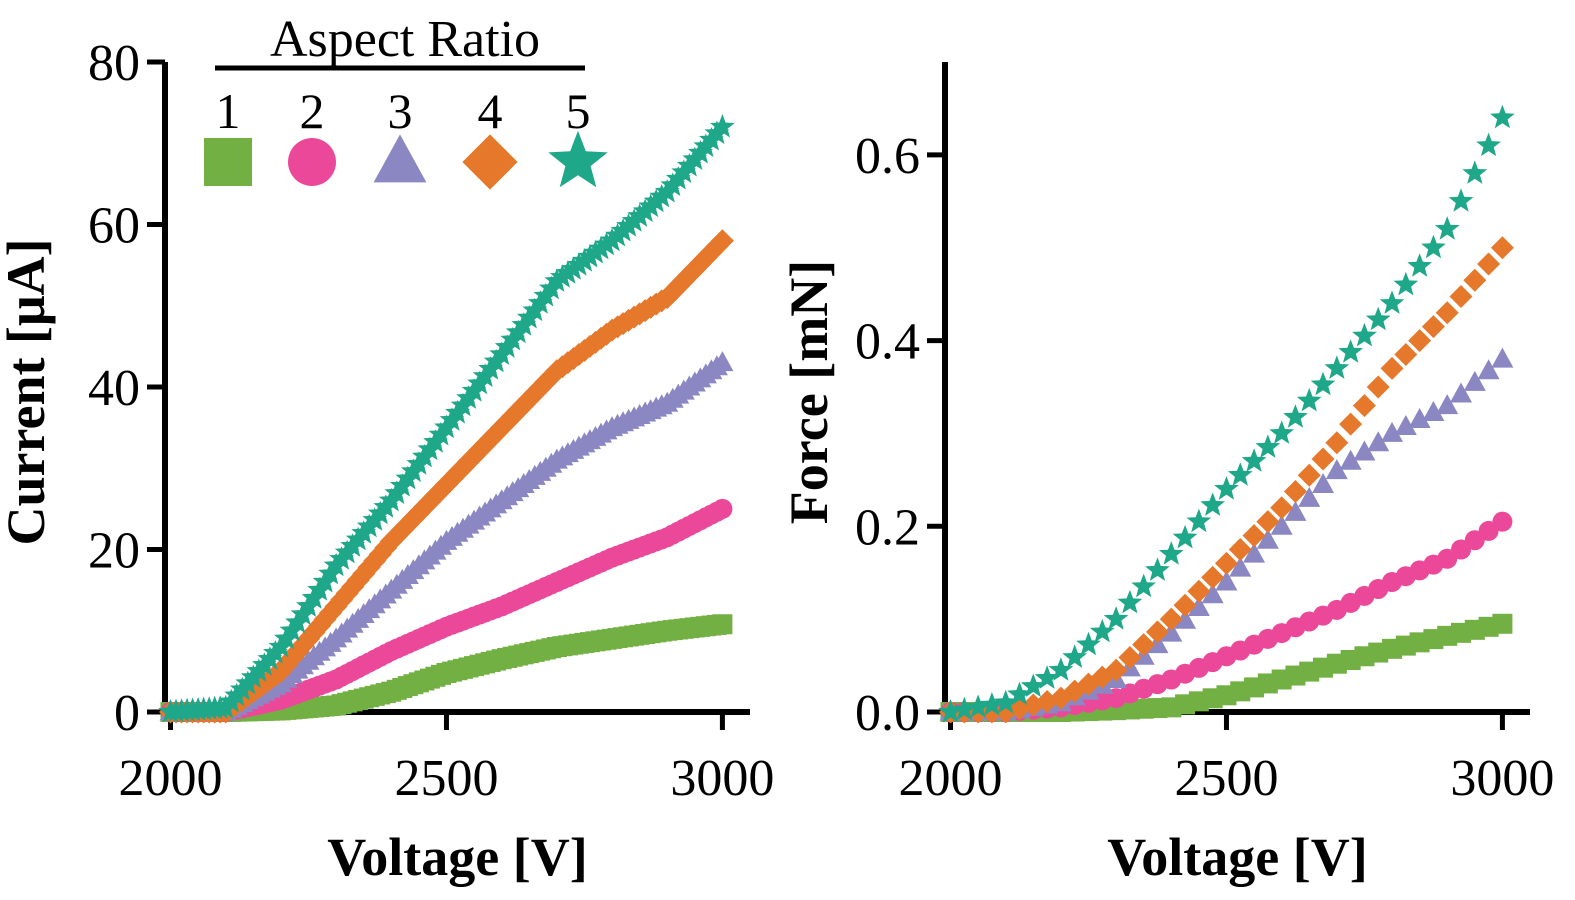 The height and width of the screenshot is (900, 1575). What do you see at coordinates (490, 111) in the screenshot?
I see `legend-entry-label: 4` at bounding box center [490, 111].